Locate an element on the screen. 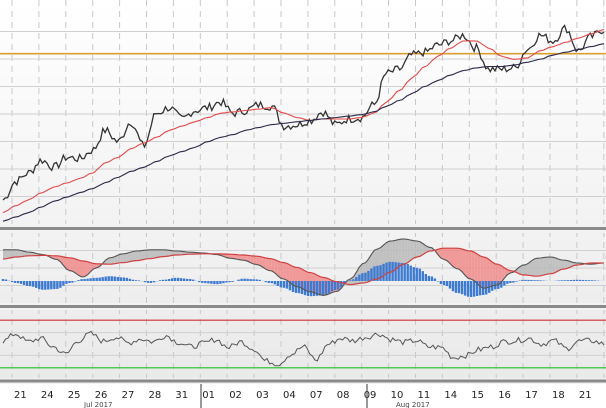  oscillator-fast-line is located at coordinates (304, 267).